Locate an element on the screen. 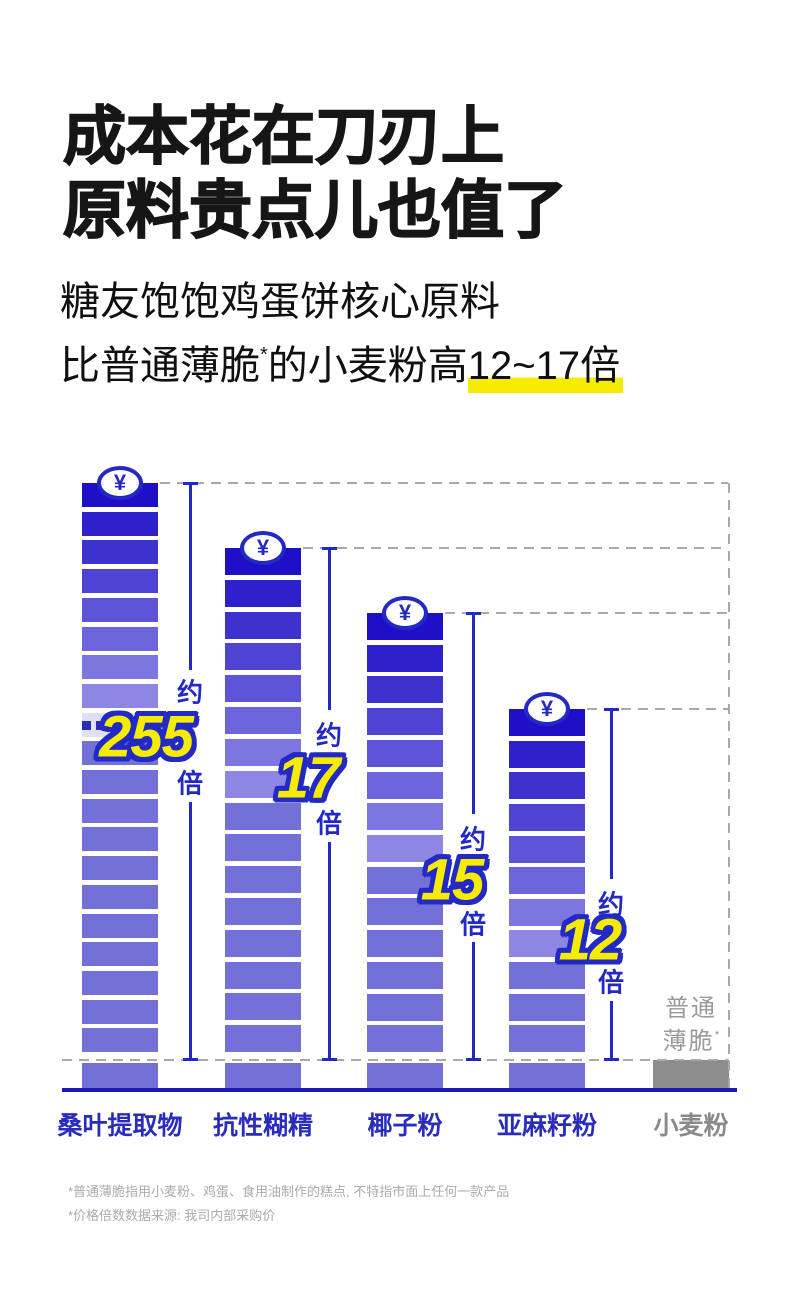 The image size is (790, 1296). footnote-line-1: *普通薄脆指用小麦粉、鸡蛋、食用油制作的糕点, 不特指市面上任何一款产品 is located at coordinates (289, 1191).